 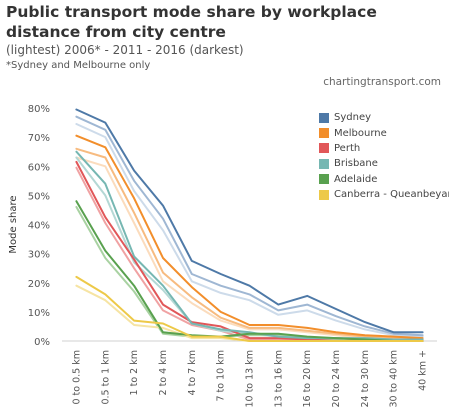 What do you see at coordinates (249, 308) in the screenshot?
I see `series-line-canberra-queanbeyan-2016` at bounding box center [249, 308].